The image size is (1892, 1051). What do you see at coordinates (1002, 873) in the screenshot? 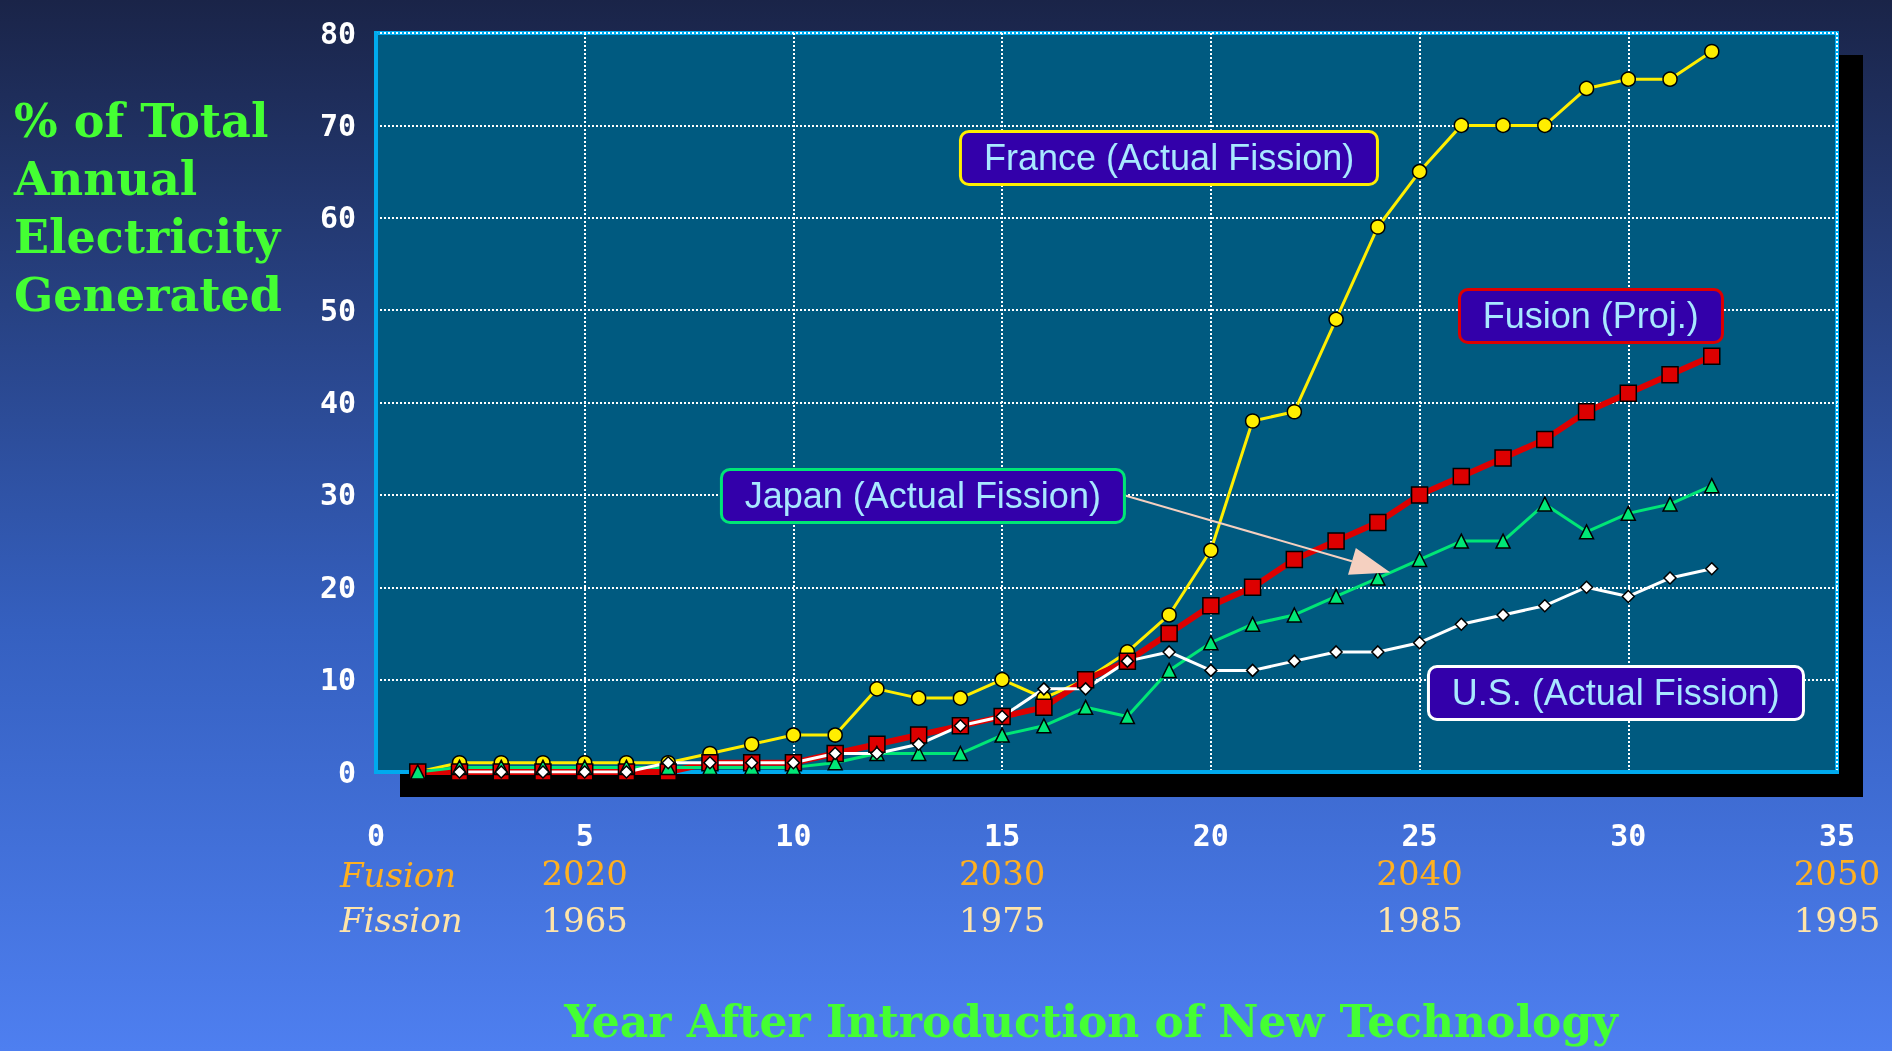
I see `x2-tick-label: 2030` at bounding box center [1002, 873].